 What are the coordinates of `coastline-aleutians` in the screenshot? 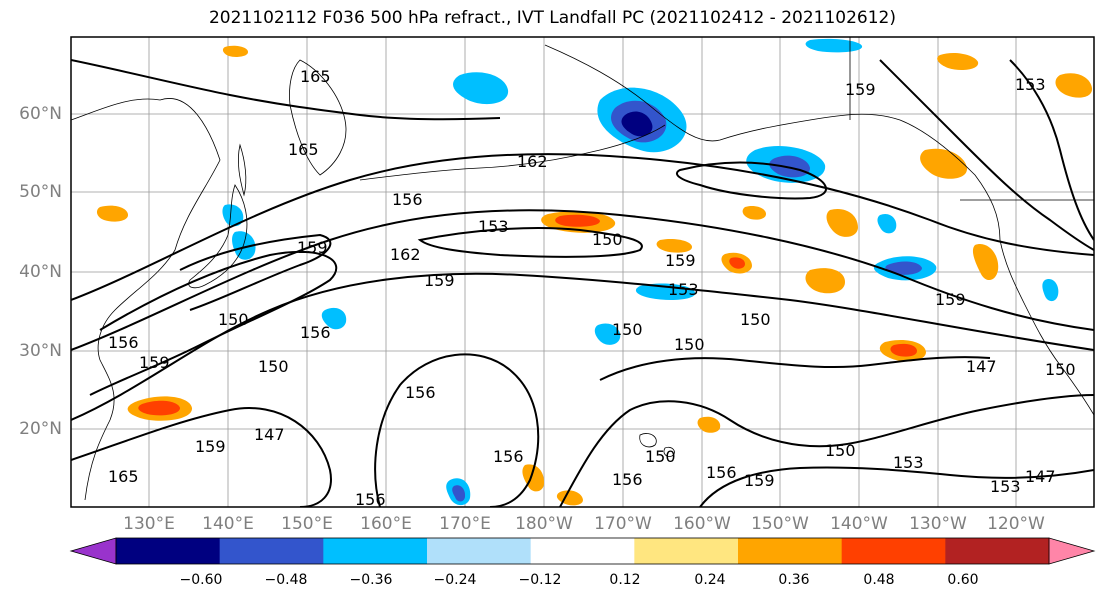 It's located at (512, 152).